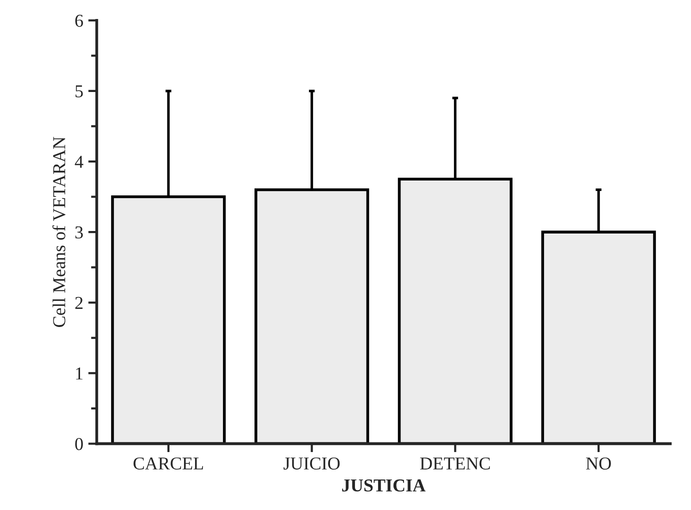 This screenshot has width=691, height=510. Describe the element at coordinates (79, 91) in the screenshot. I see `y-tick-label: 5` at that location.